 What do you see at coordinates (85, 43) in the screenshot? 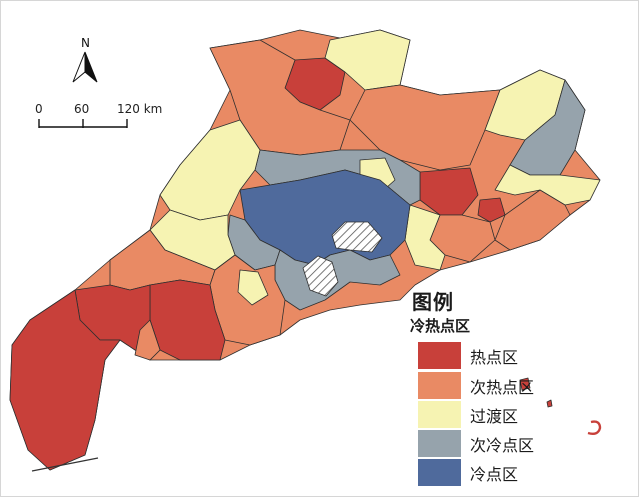
I see `north-arrow-label: N` at bounding box center [85, 43].